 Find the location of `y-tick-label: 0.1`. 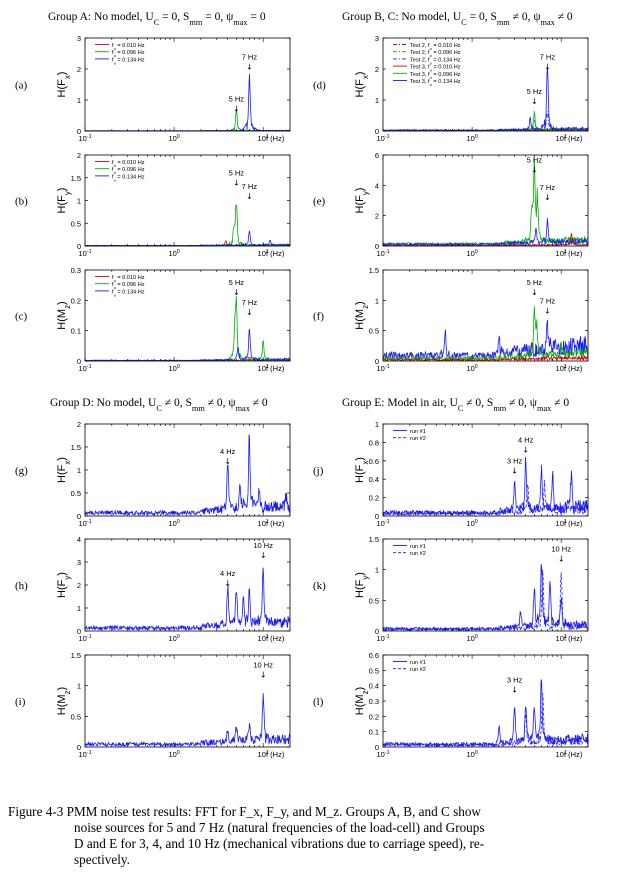

y-tick-label: 0.1 is located at coordinates (76, 331).